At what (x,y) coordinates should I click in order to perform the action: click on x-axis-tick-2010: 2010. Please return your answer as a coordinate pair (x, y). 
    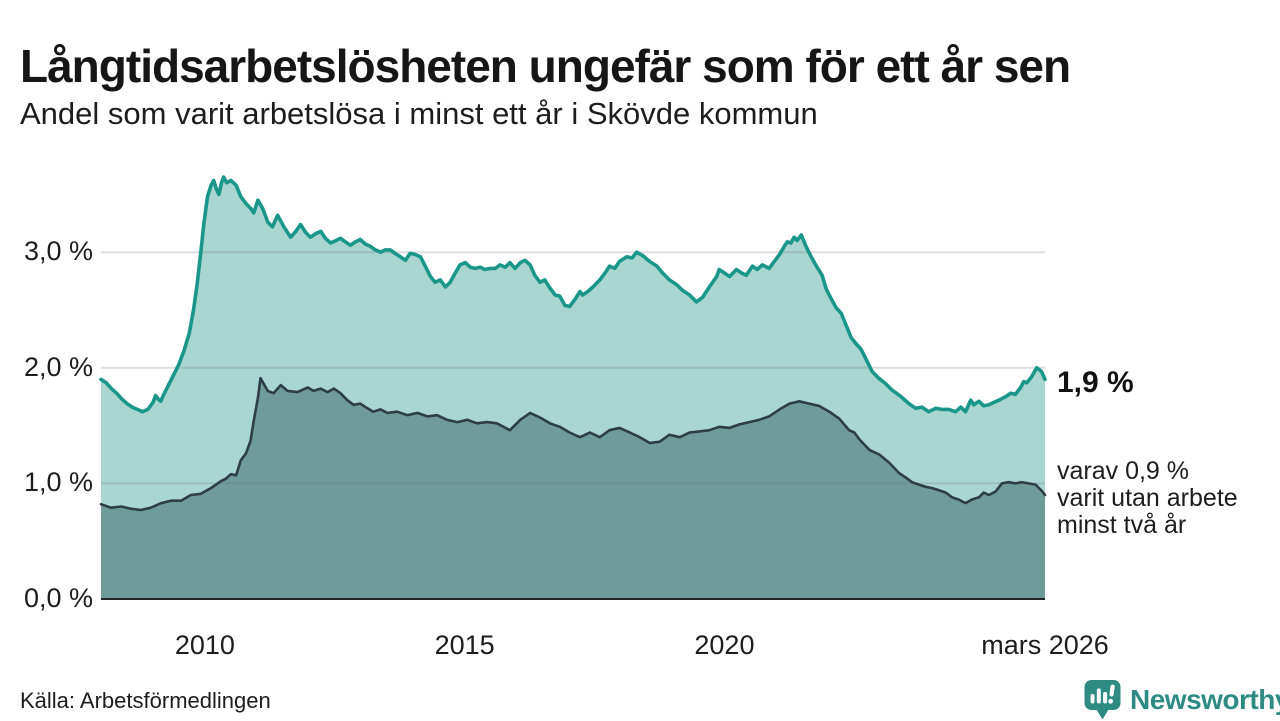
    Looking at the image, I should click on (204, 645).